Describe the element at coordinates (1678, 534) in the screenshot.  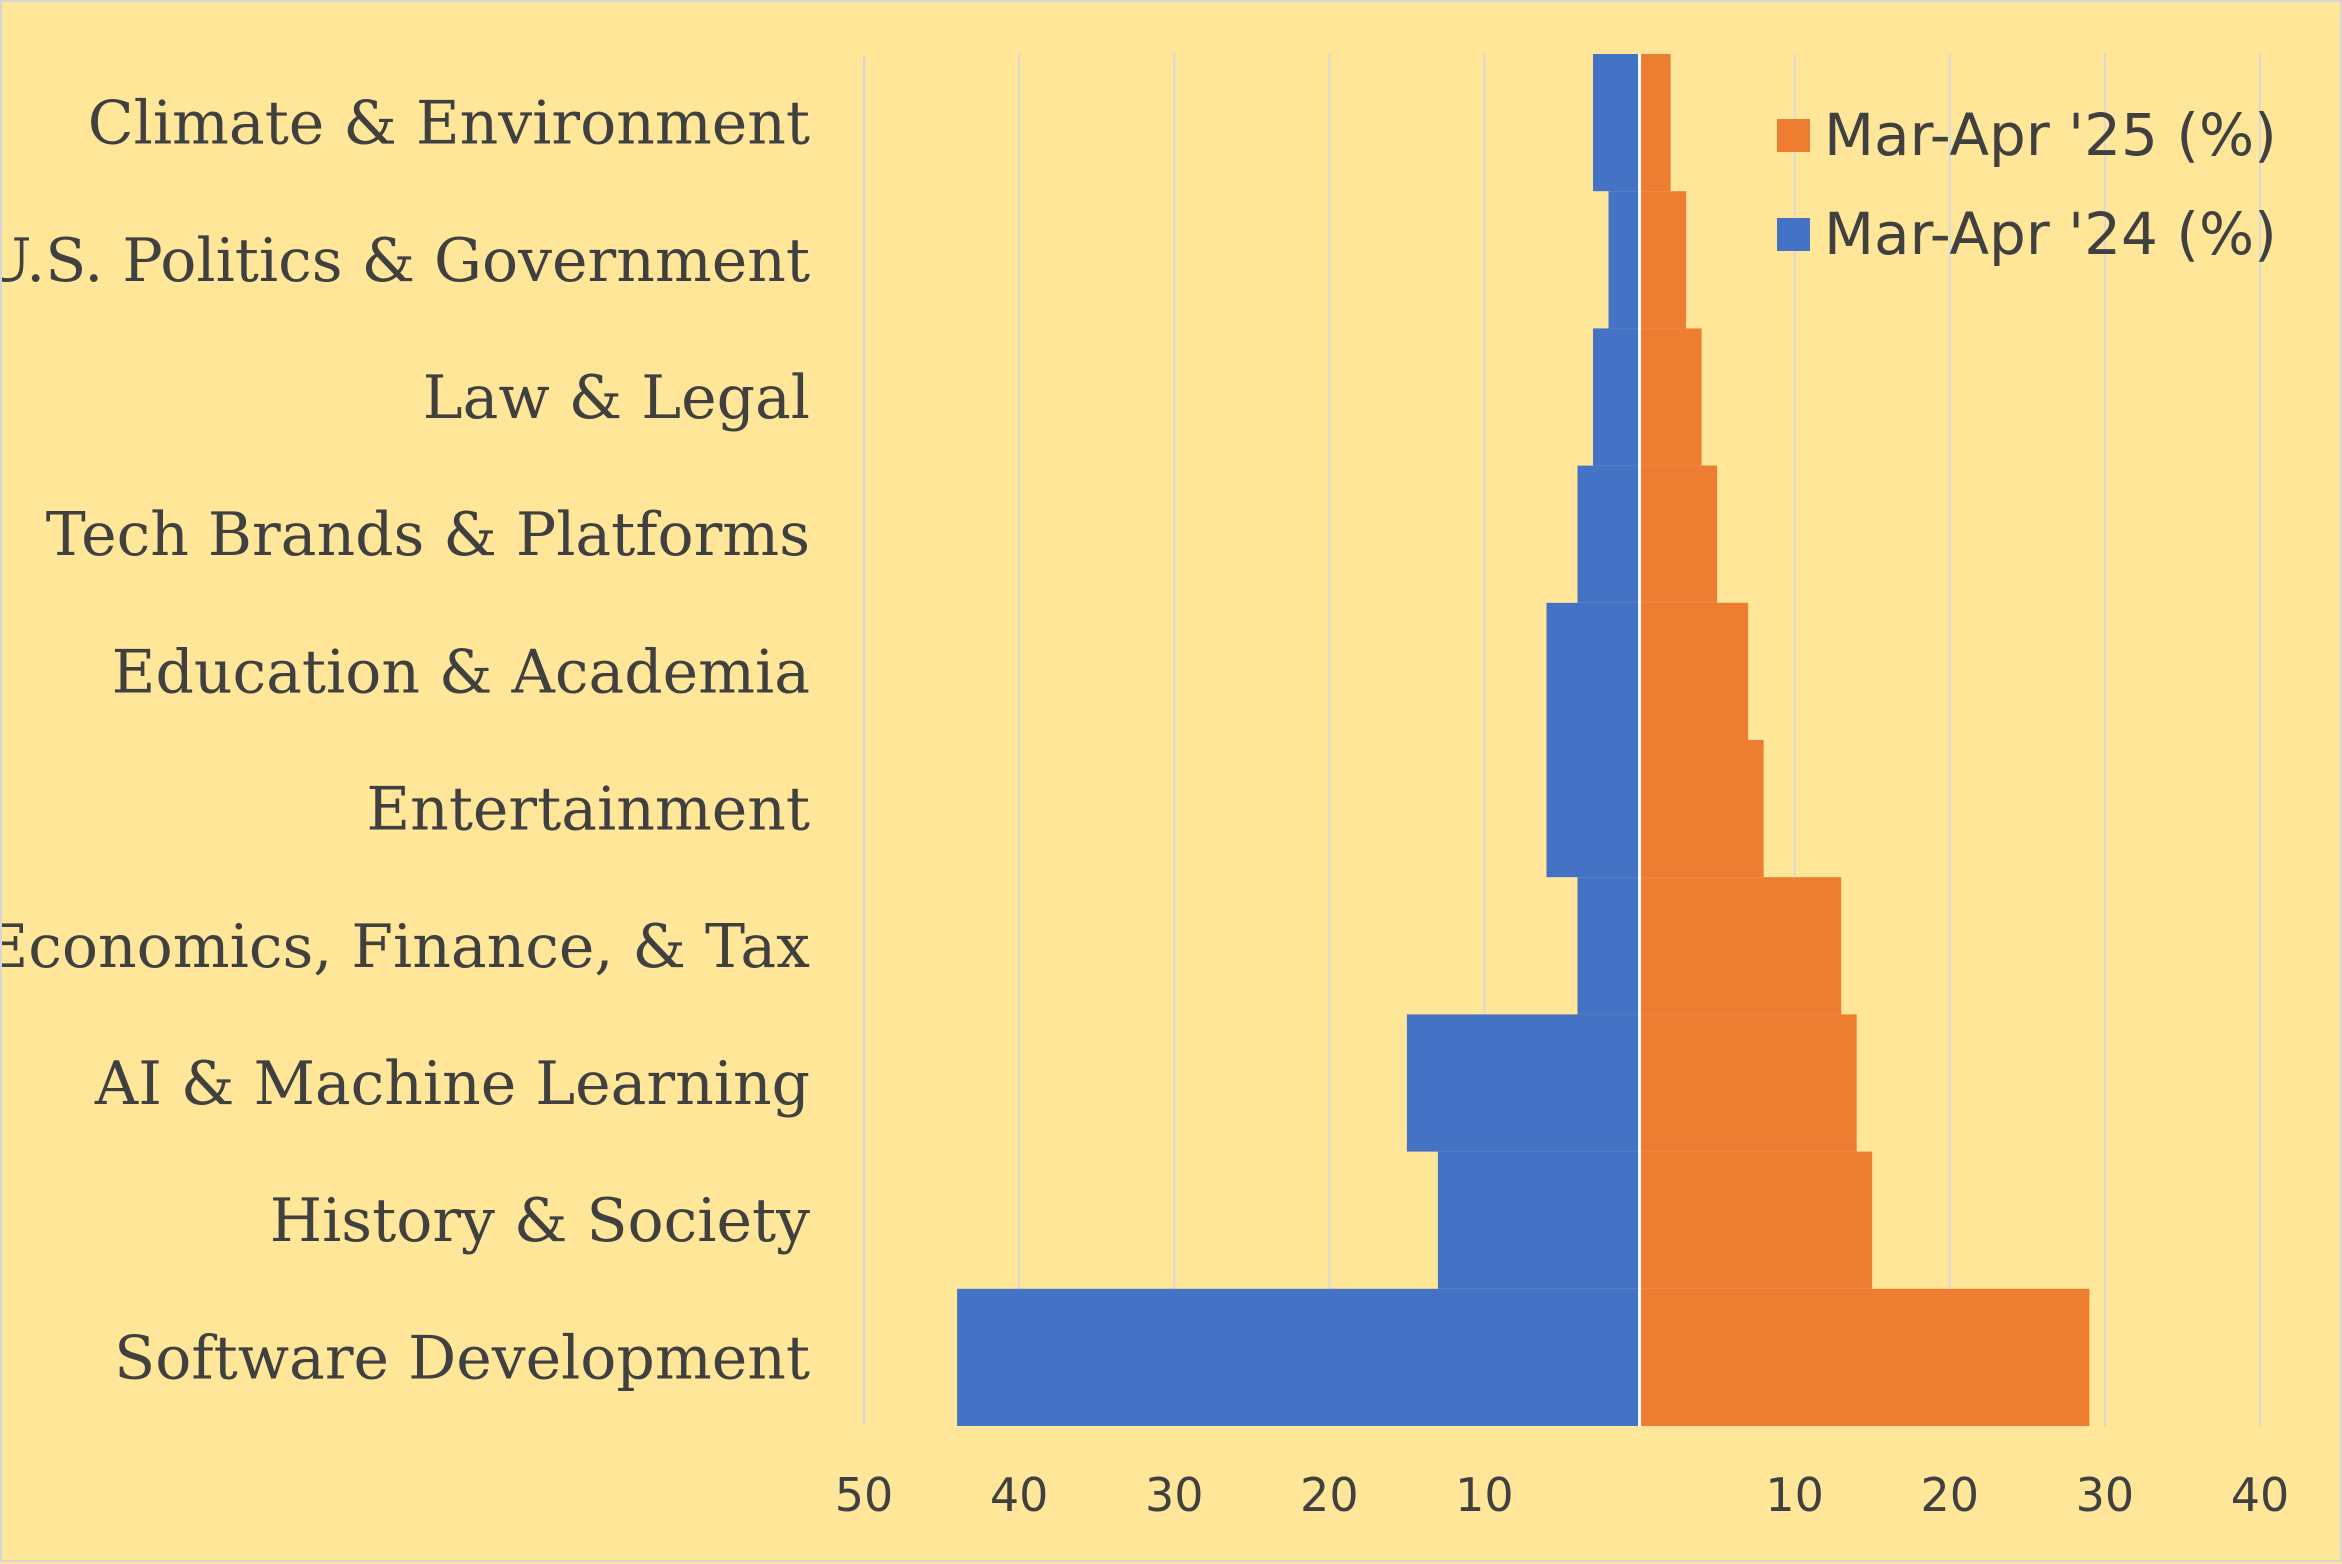
I see `bar-2025-tech-brands-platforms` at that location.